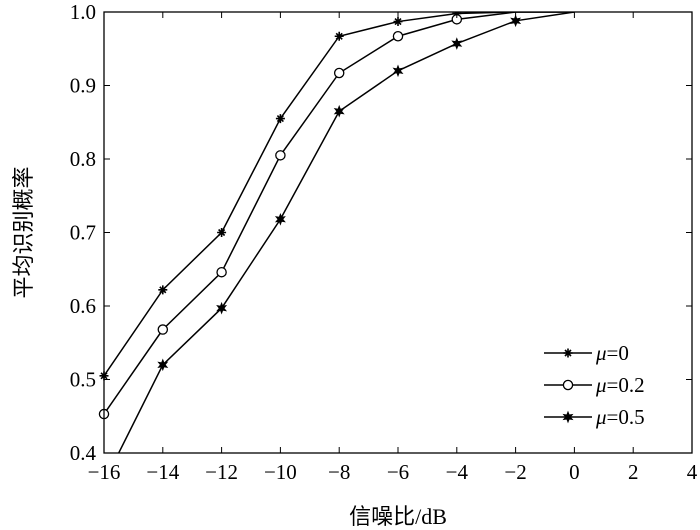 The image size is (700, 530). Describe the element at coordinates (83, 86) in the screenshot. I see `y-tick-label: 0.9` at that location.